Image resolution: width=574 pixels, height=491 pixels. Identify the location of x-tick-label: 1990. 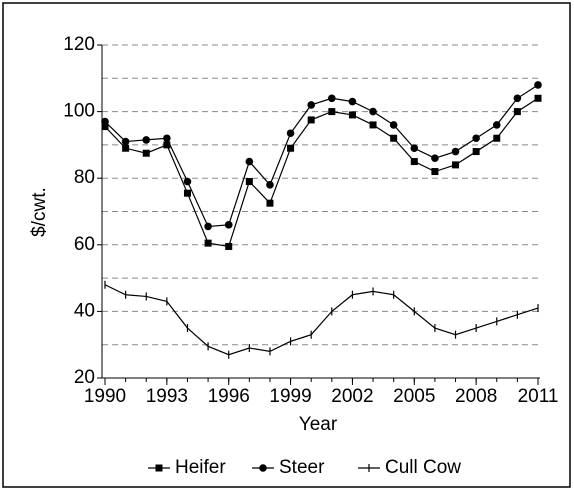
(105, 396).